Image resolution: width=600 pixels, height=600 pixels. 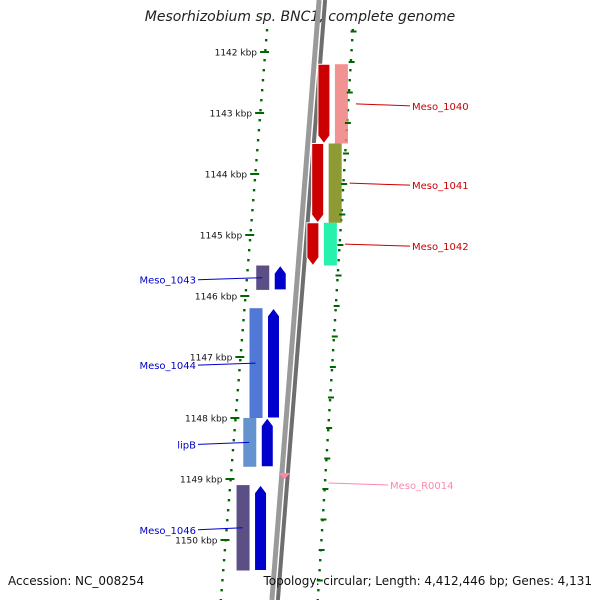 I want to click on gene-label-meso-1040: Meso_1040, so click(x=440, y=107).